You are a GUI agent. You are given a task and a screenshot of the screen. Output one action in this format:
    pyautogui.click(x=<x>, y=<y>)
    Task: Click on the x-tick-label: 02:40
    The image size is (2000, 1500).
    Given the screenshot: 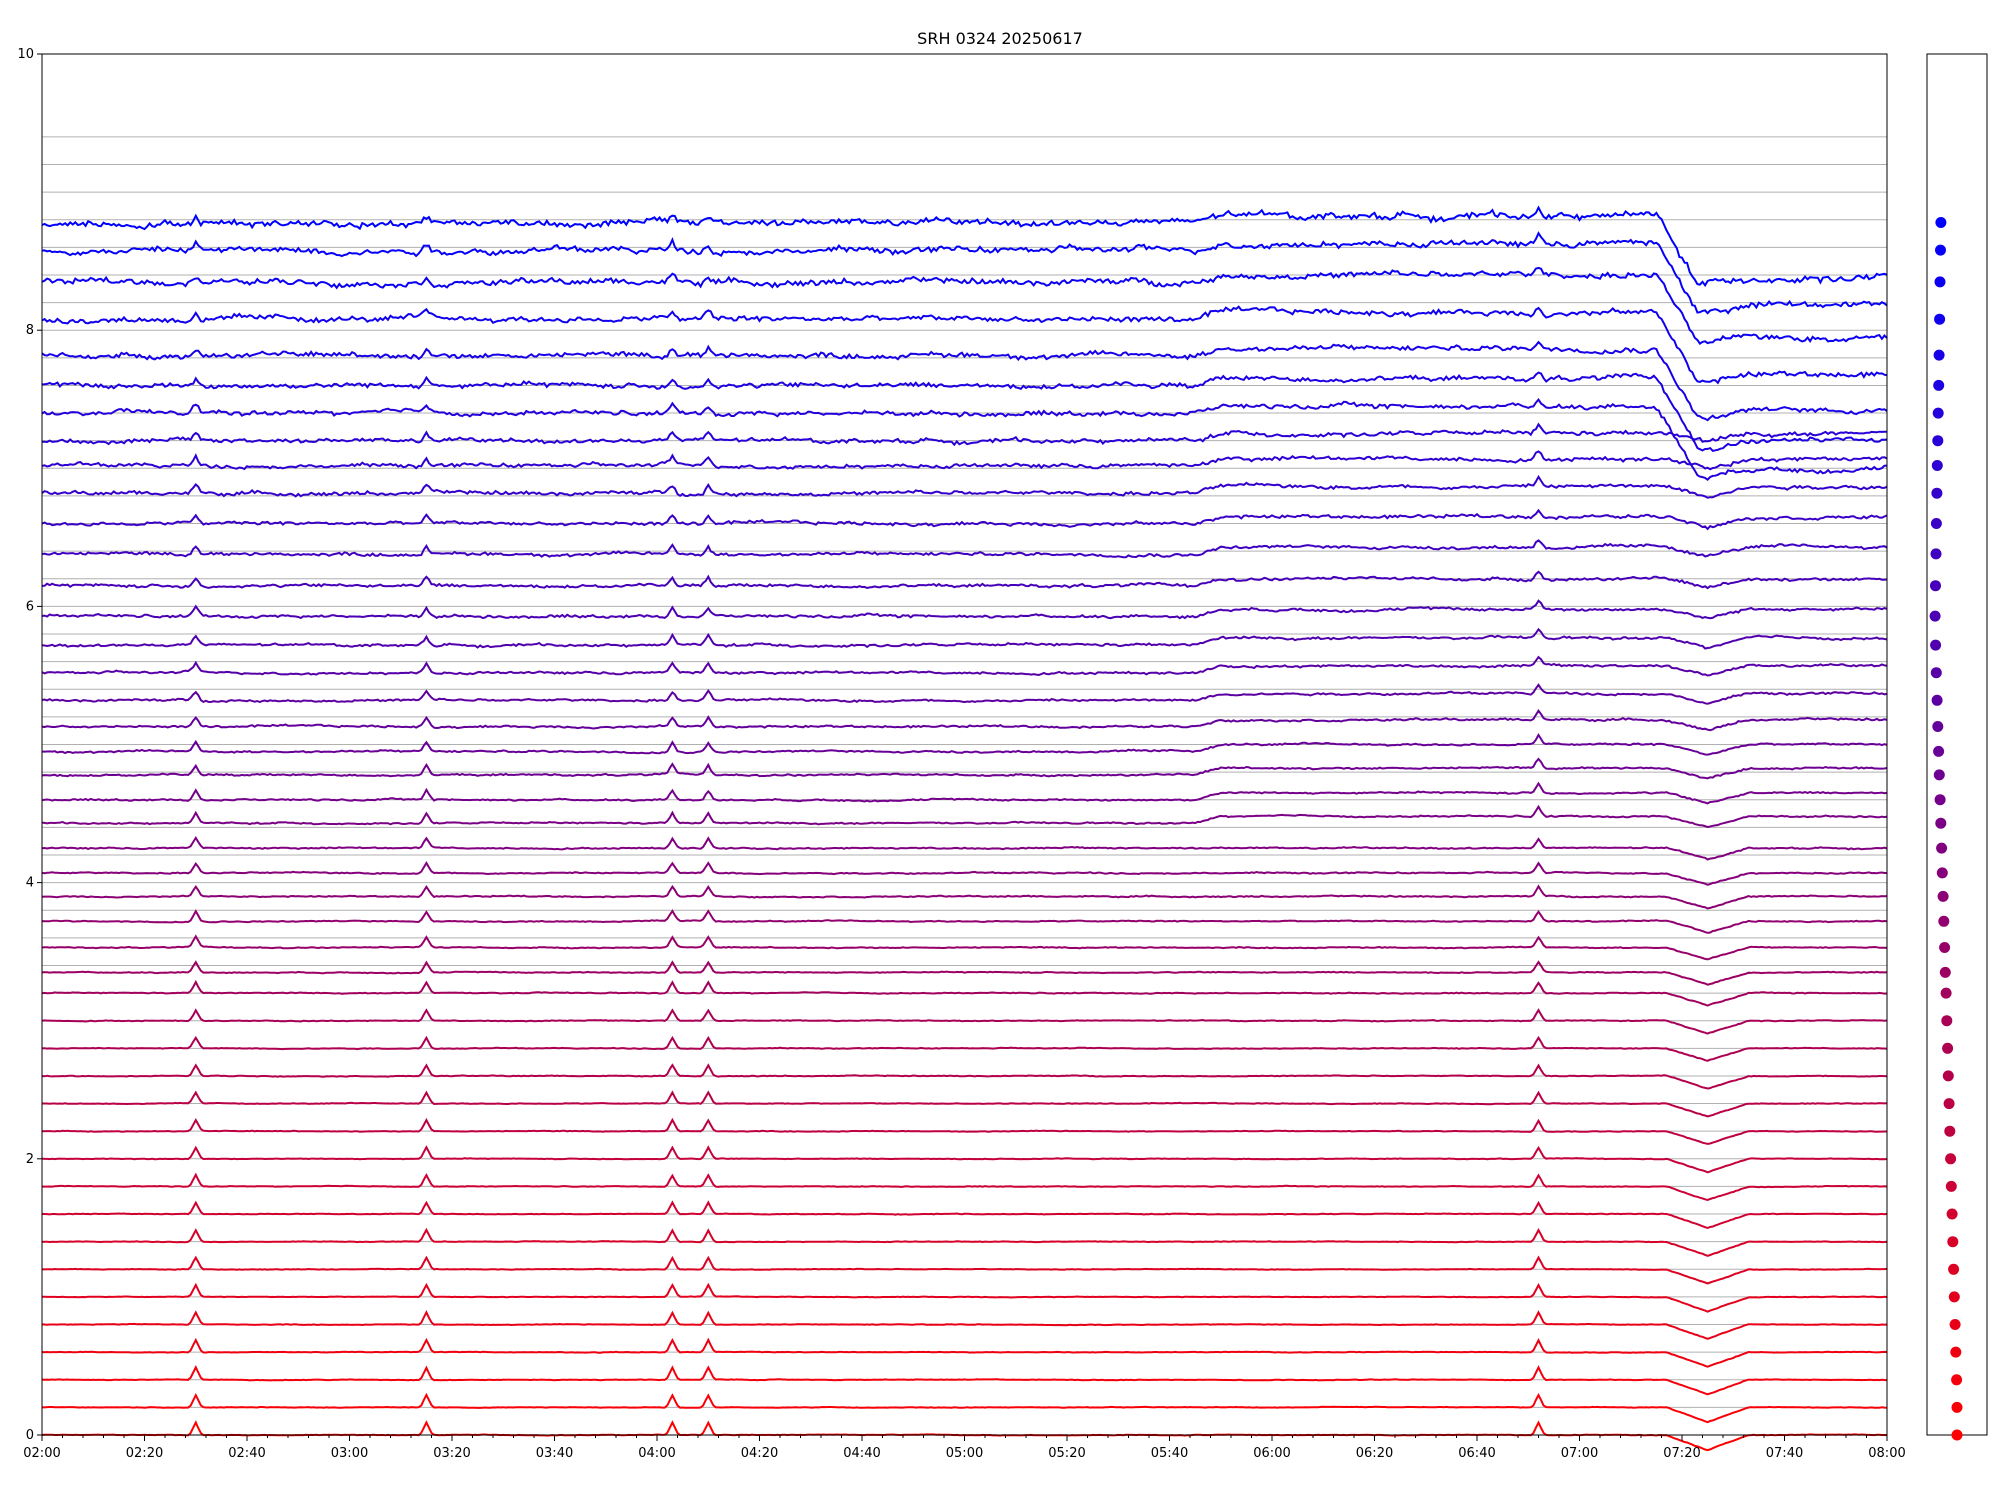 What is the action you would take?
    pyautogui.click(x=246, y=1453)
    